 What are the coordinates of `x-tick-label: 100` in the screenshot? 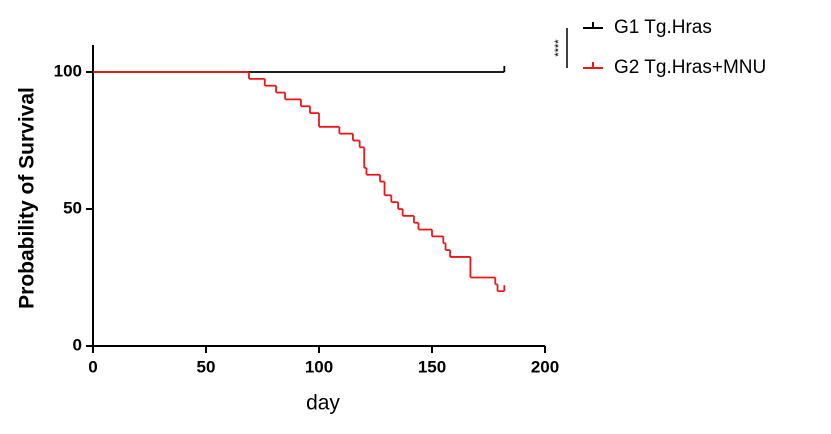 It's located at (319, 366).